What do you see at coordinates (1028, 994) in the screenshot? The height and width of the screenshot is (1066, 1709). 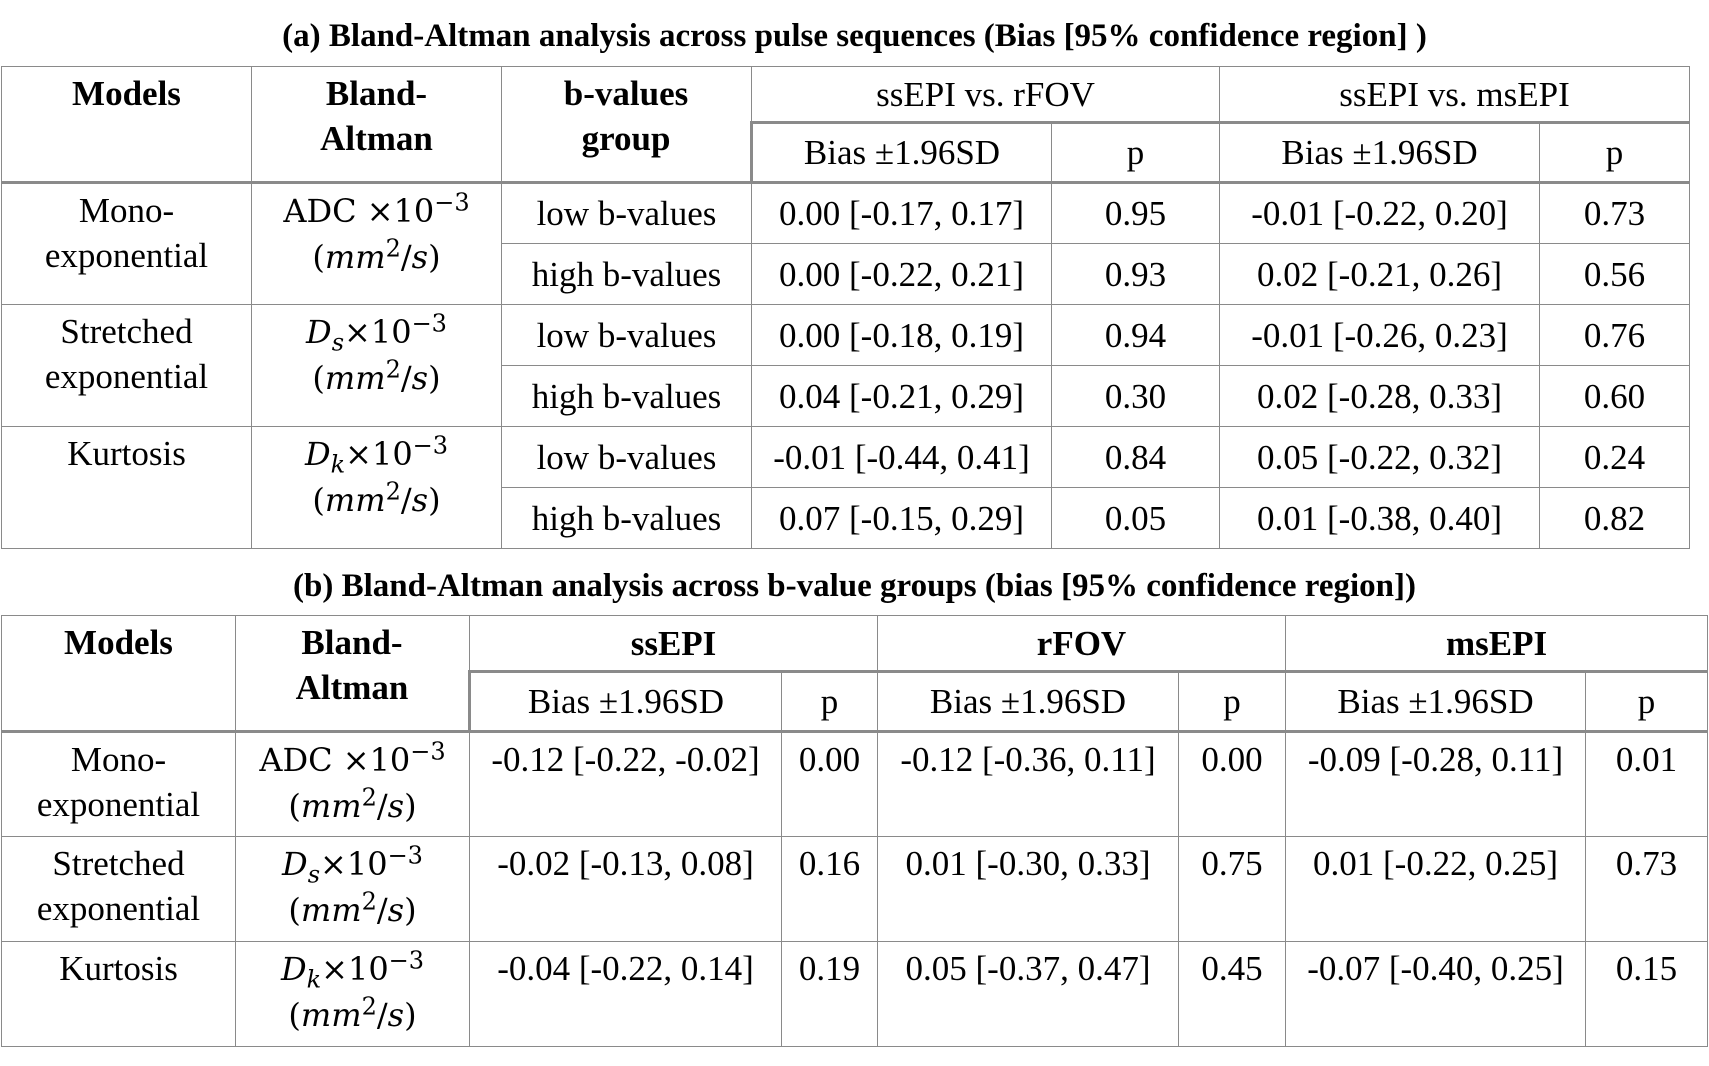 I see `bias-cell: 0.05 [-0.37, 0.47]` at bounding box center [1028, 994].